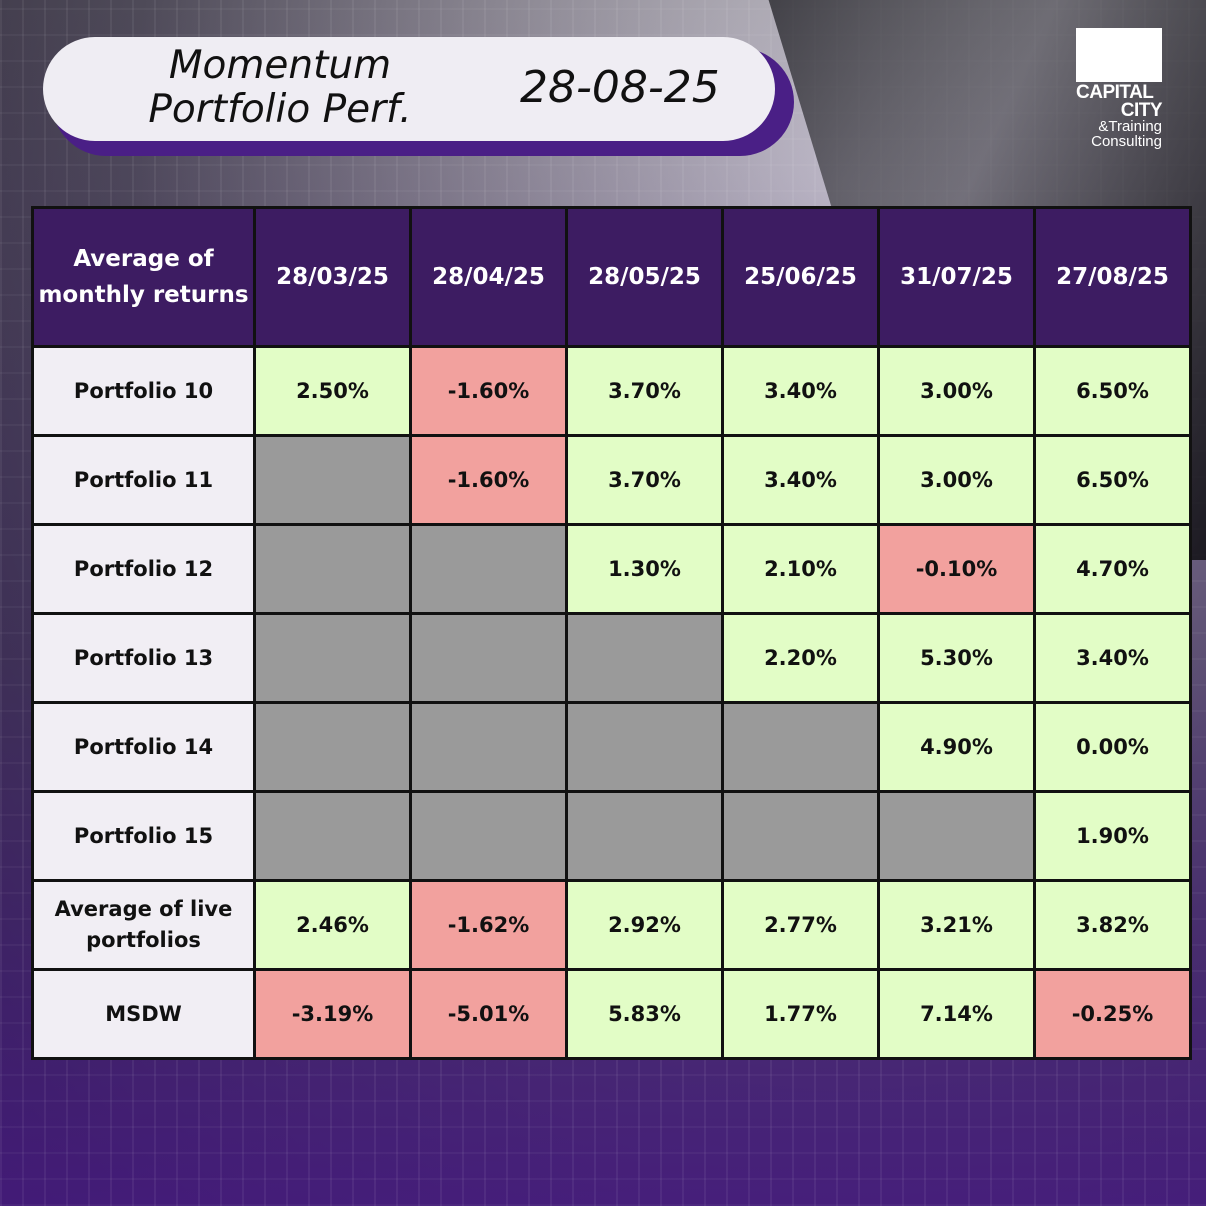 This screenshot has height=1206, width=1206. I want to click on column-header: 27/08/25, so click(1112, 277).